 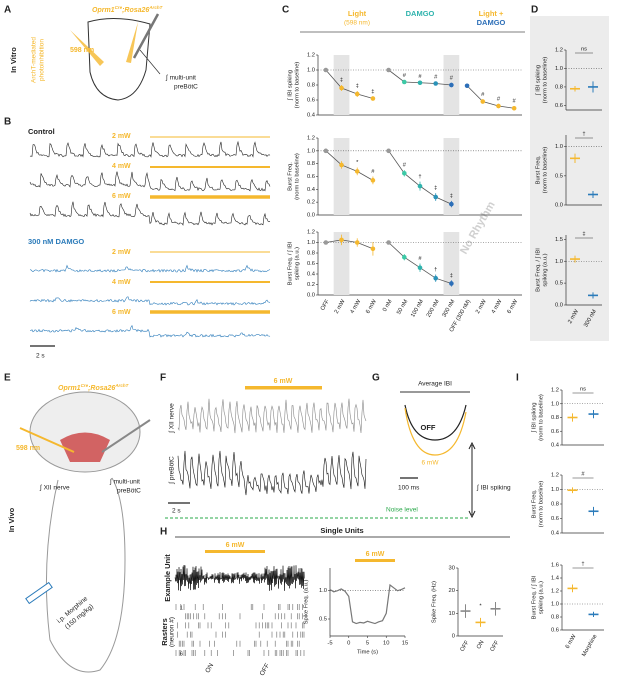 What do you see at coordinates (435, 422) in the screenshot?
I see `ibi-trace-off` at bounding box center [435, 422].